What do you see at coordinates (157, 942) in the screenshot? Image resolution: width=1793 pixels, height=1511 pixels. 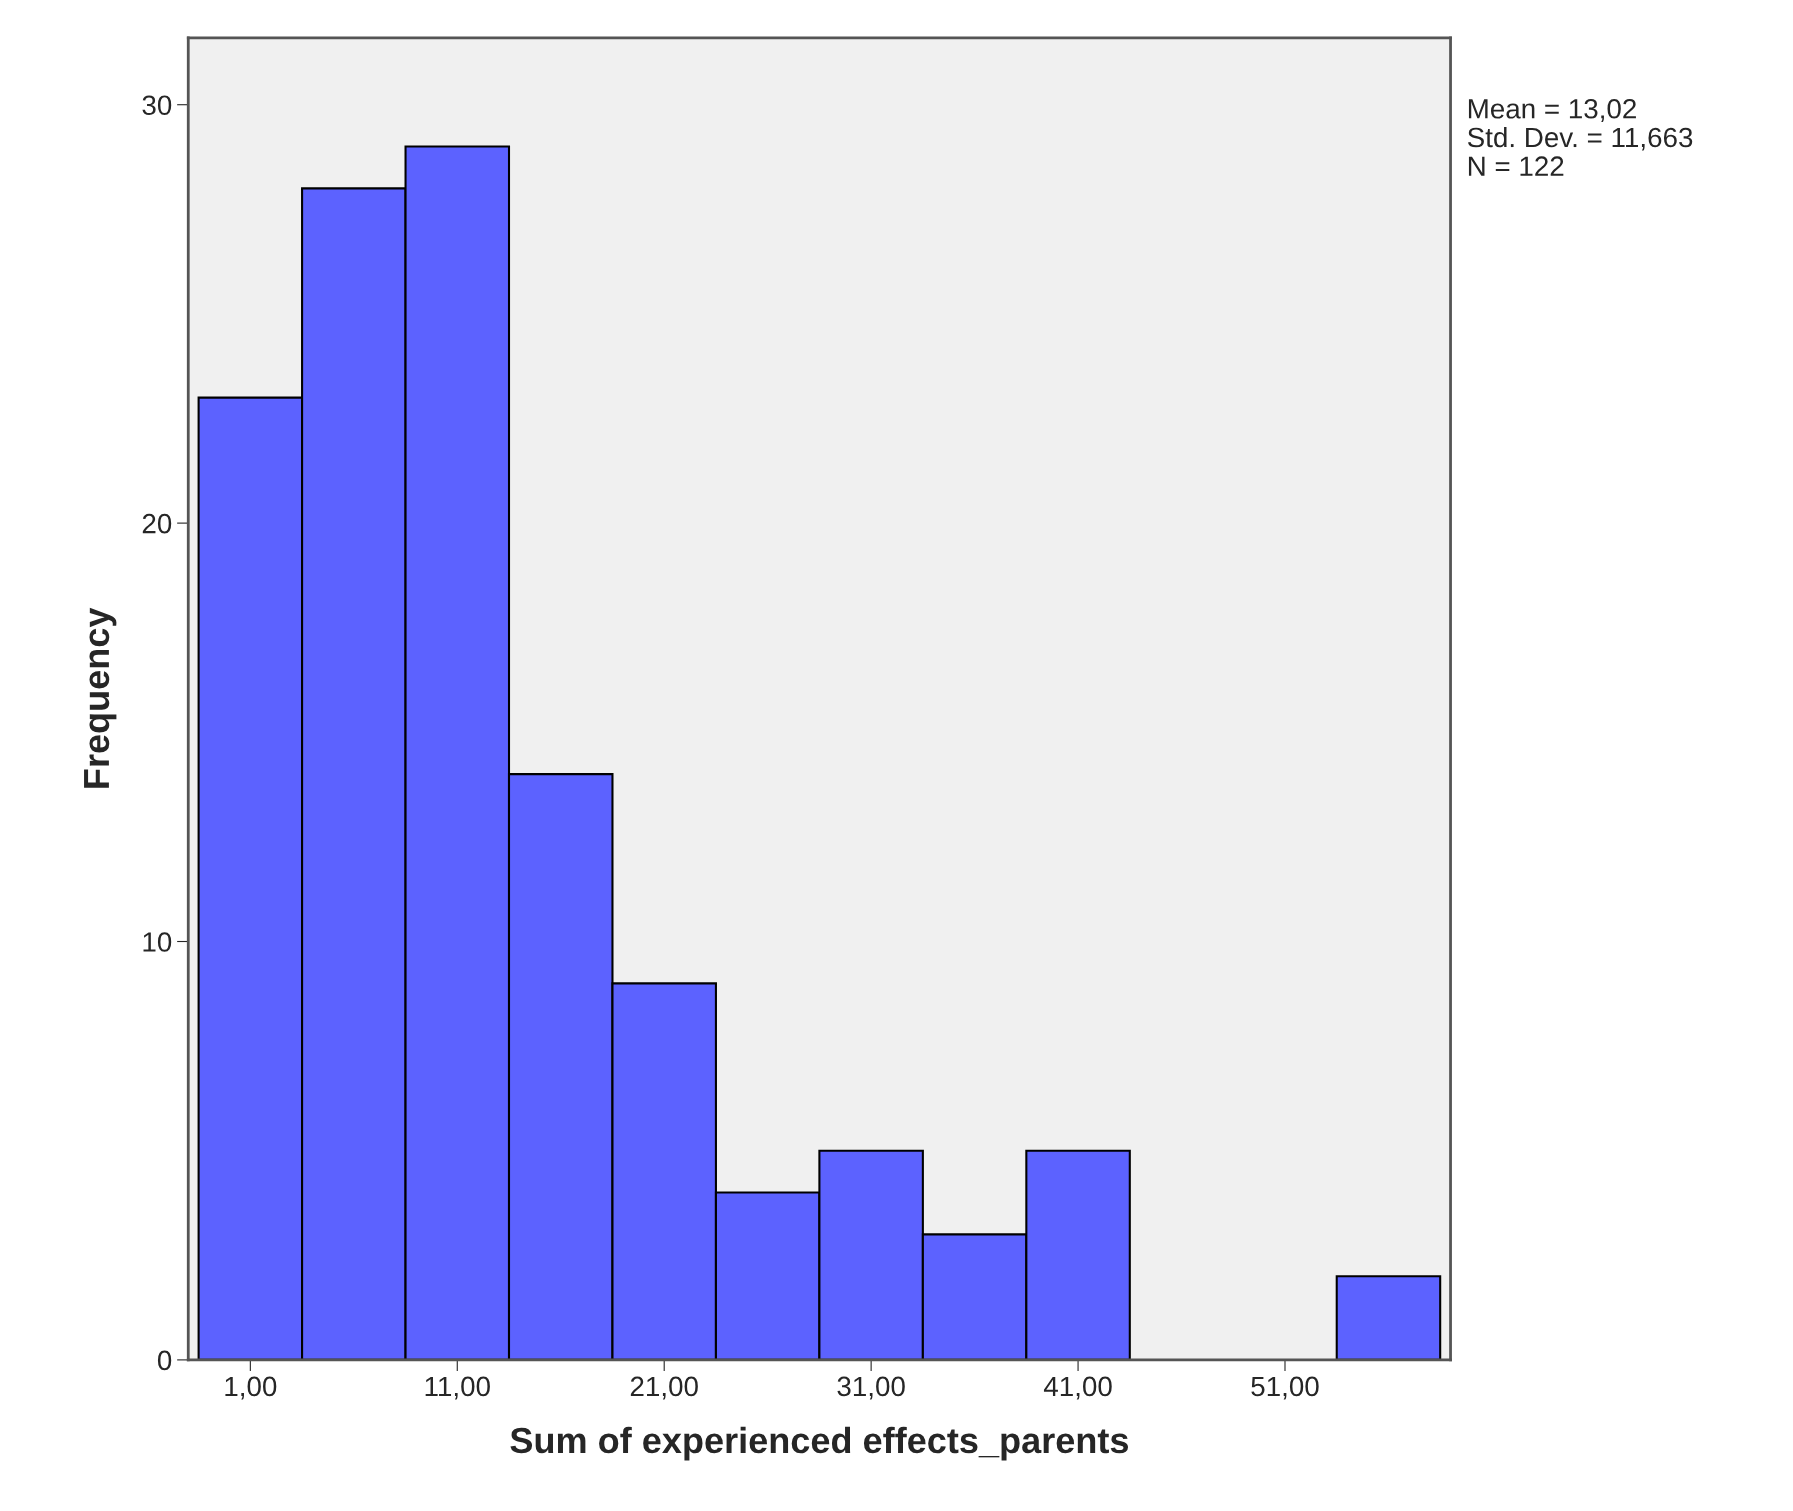 I see `y-tick-label: 10` at bounding box center [157, 942].